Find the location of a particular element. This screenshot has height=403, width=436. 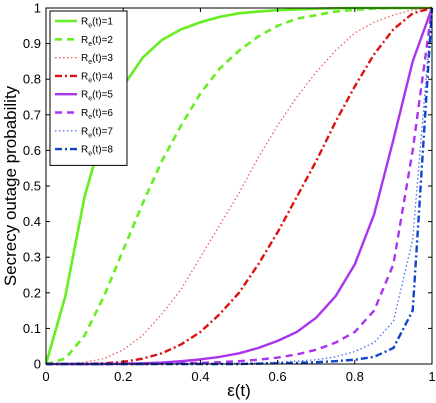

y-tick-label: 0.2 is located at coordinates (32, 292).